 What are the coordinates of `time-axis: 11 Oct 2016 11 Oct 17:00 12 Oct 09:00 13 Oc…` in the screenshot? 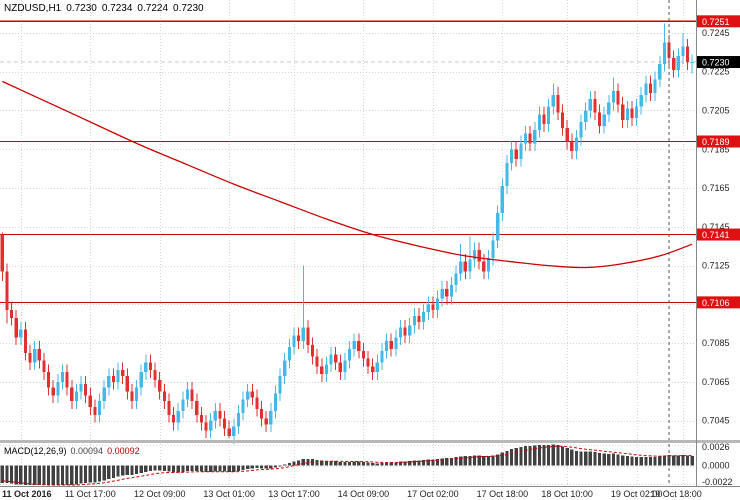 It's located at (352, 494).